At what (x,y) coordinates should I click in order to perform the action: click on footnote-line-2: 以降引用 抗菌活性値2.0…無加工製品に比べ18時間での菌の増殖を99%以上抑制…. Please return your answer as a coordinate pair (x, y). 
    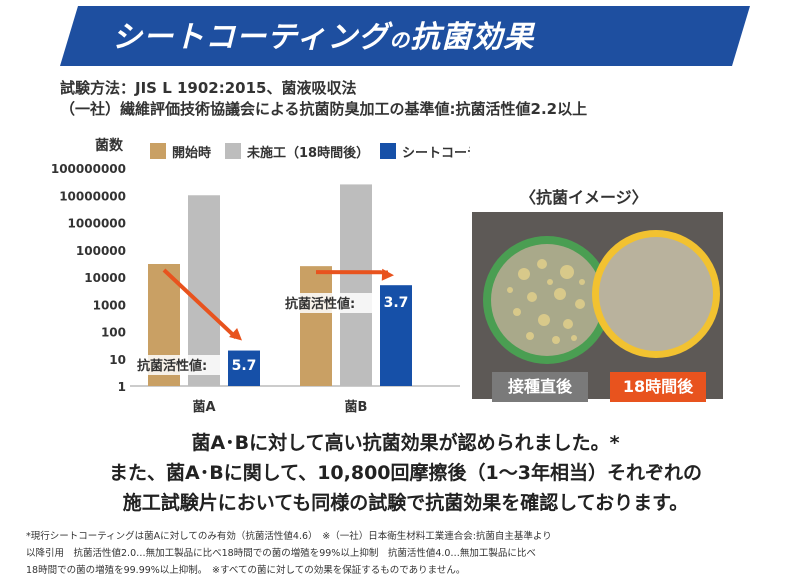
    Looking at the image, I should click on (281, 553).